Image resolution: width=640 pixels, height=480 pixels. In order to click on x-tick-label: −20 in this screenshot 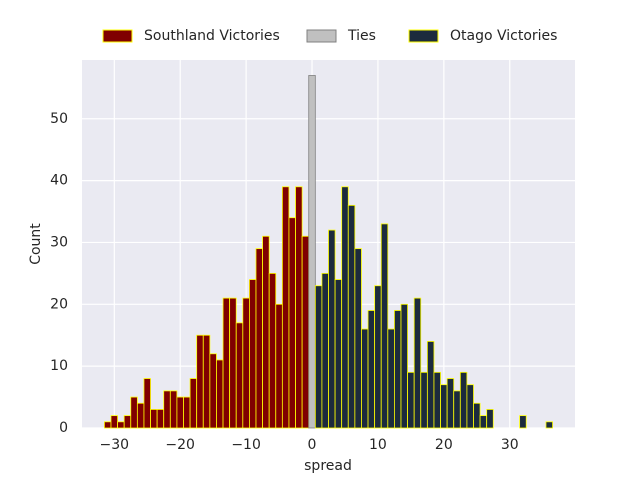, I will do `click(180, 445)`.